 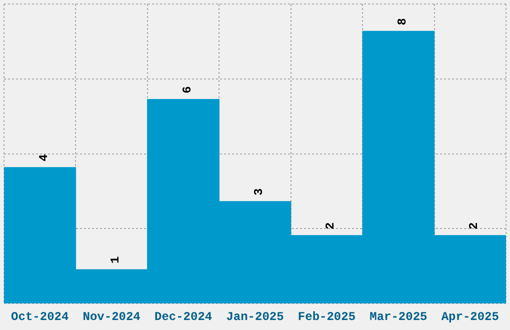 What do you see at coordinates (115, 260) in the screenshot?
I see `data-label: 1` at bounding box center [115, 260].